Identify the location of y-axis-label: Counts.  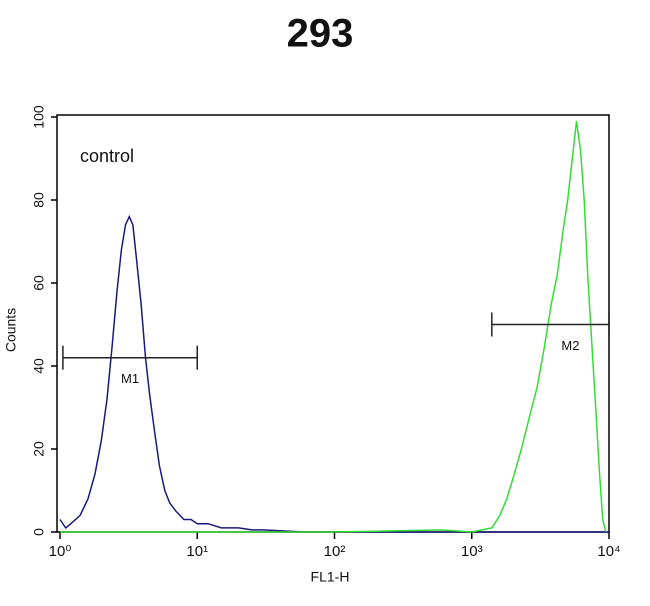
(11, 330).